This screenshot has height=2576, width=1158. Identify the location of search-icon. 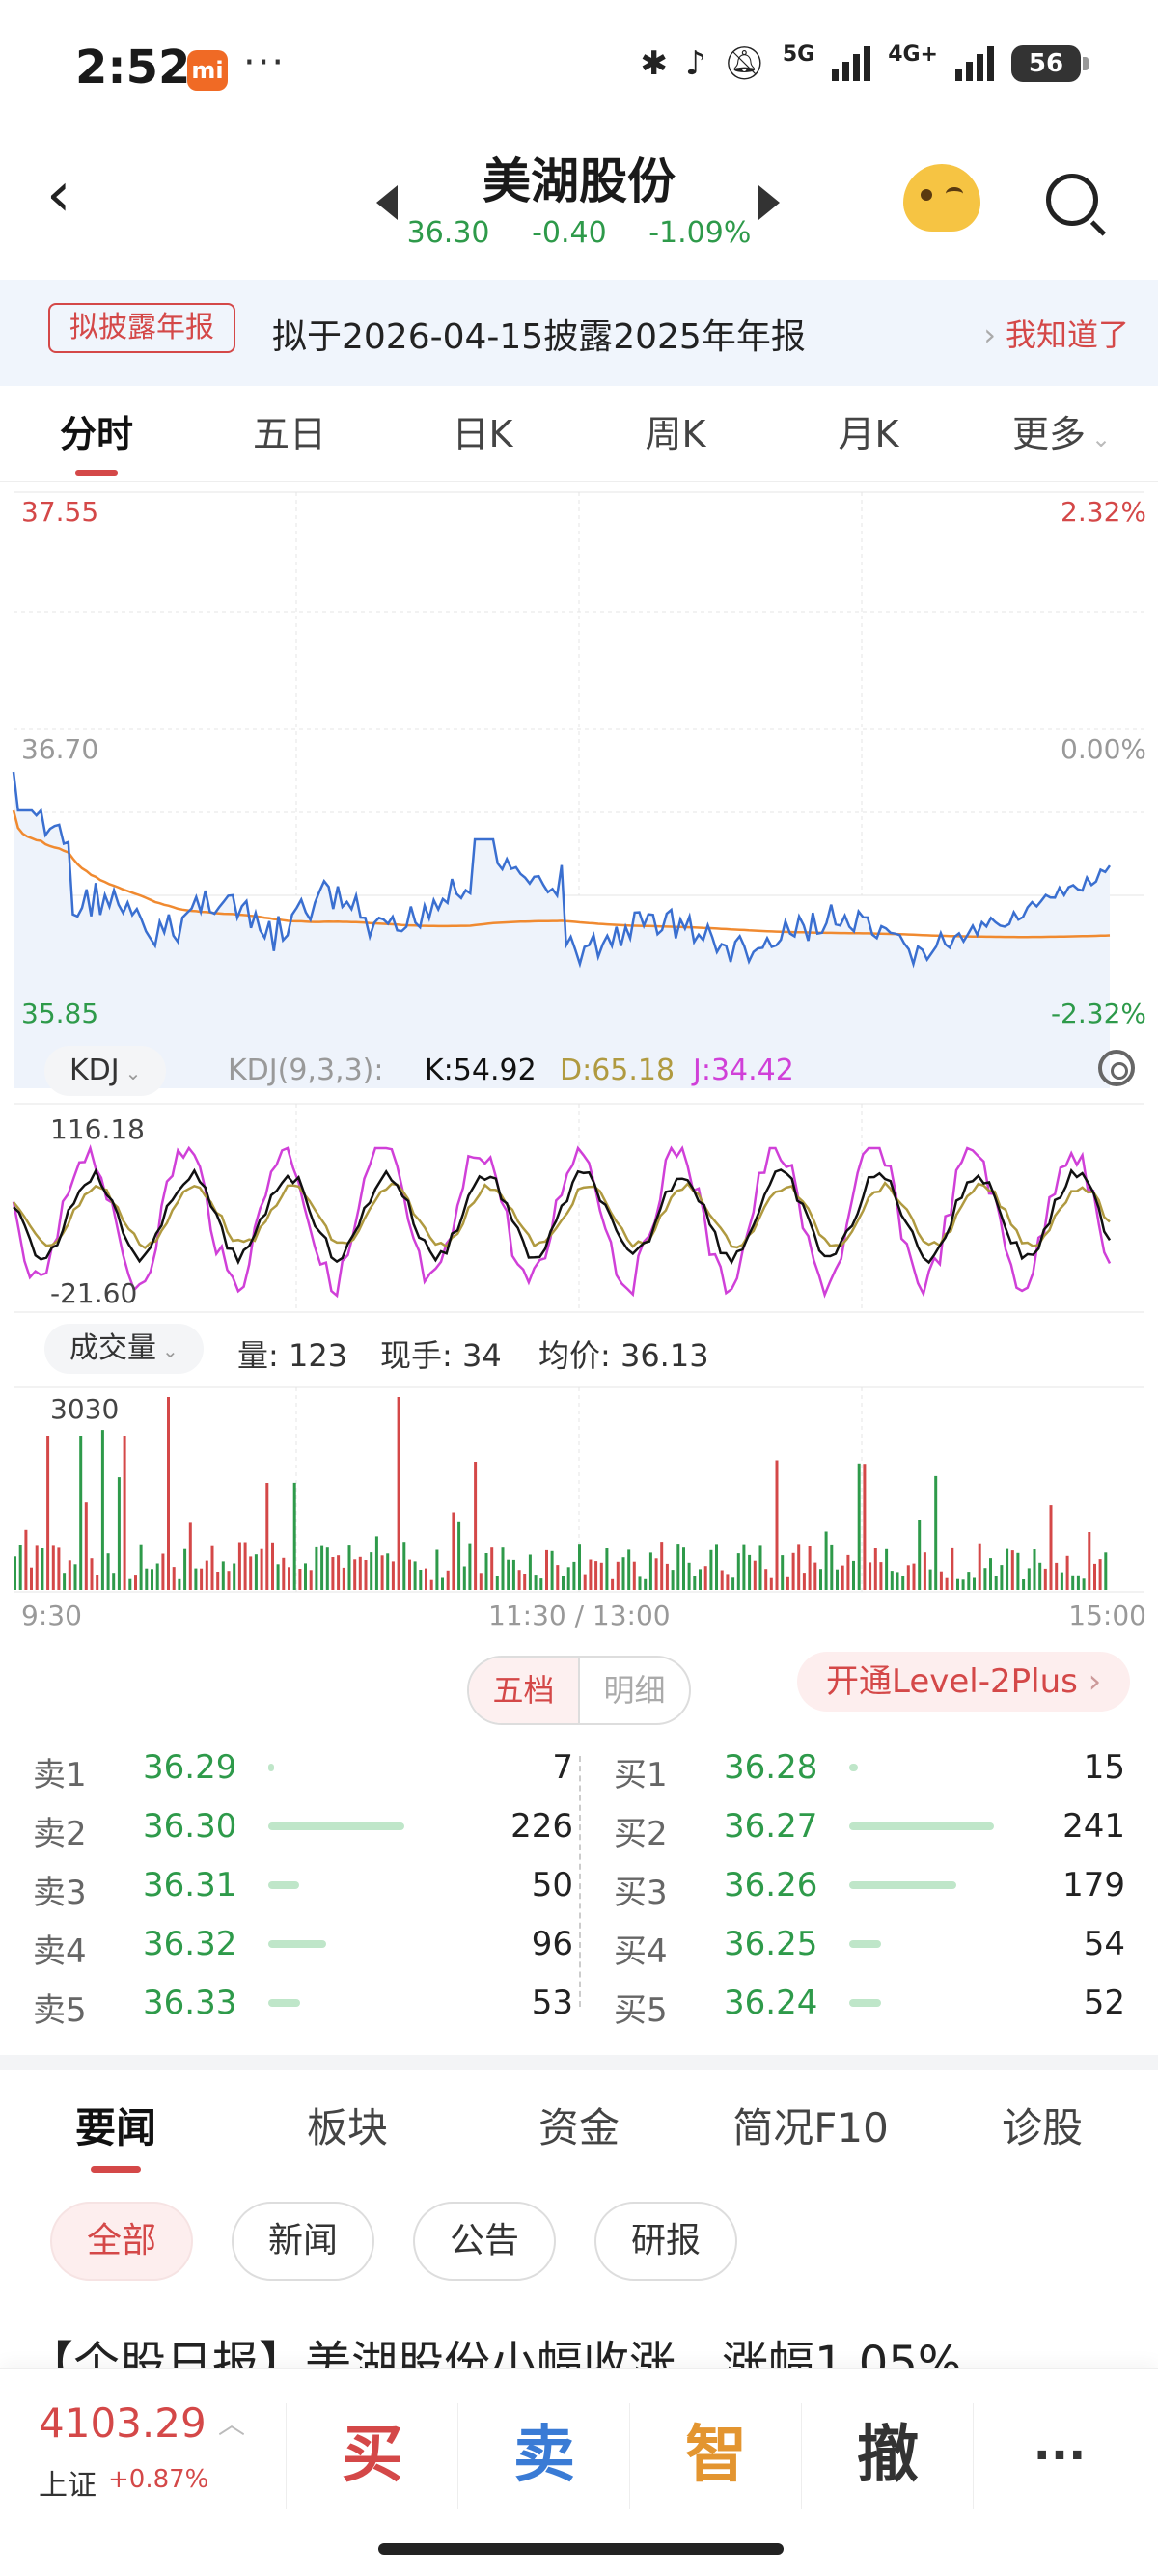
(1072, 200).